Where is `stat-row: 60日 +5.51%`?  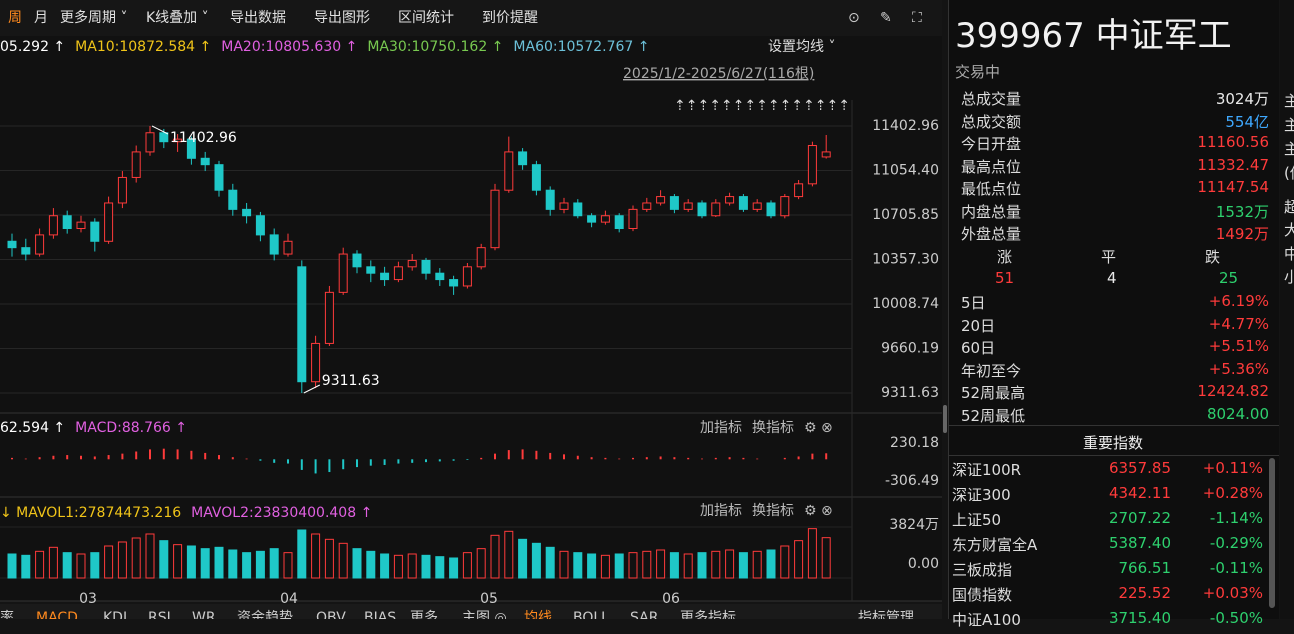
stat-row: 60日 +5.51% is located at coordinates (1115, 348).